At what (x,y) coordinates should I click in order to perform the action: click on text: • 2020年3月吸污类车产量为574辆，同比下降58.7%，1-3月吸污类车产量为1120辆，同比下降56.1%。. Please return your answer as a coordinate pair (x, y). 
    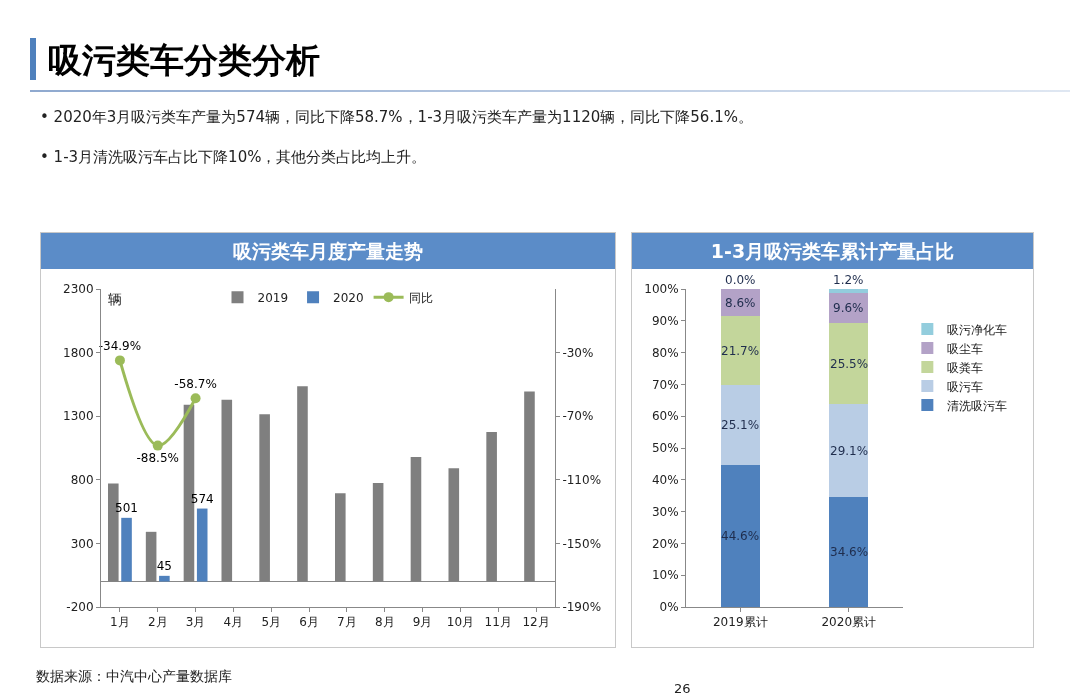
    Looking at the image, I should click on (396, 117).